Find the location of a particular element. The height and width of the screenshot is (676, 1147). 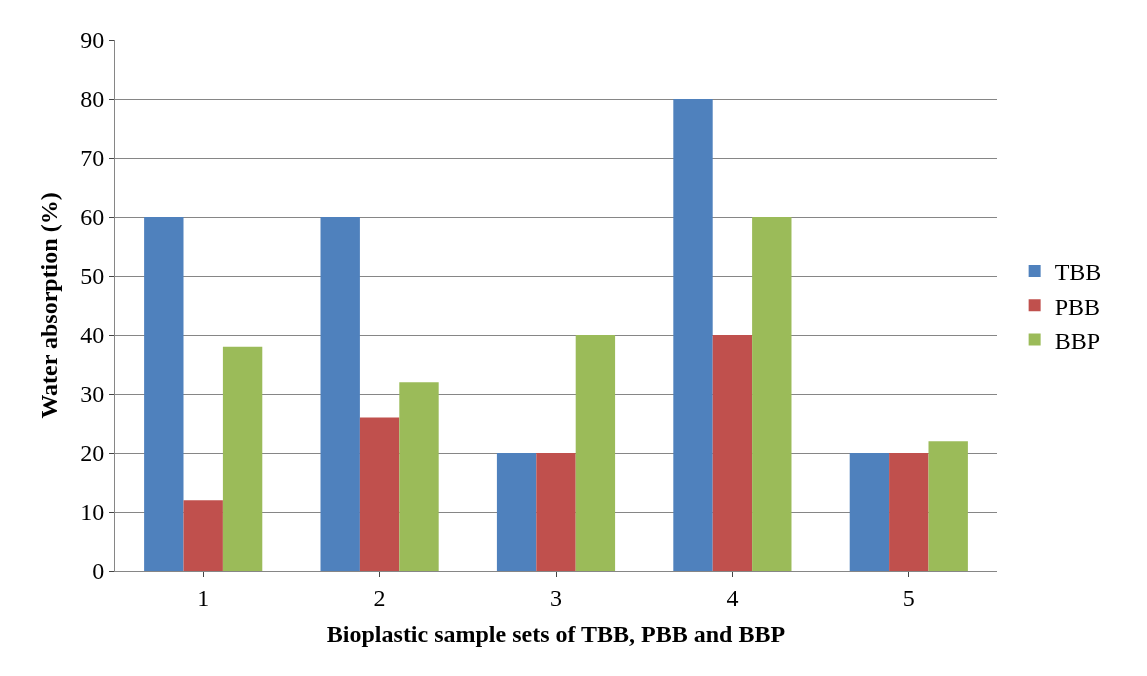

y-tick-label: 80 is located at coordinates (92, 99).